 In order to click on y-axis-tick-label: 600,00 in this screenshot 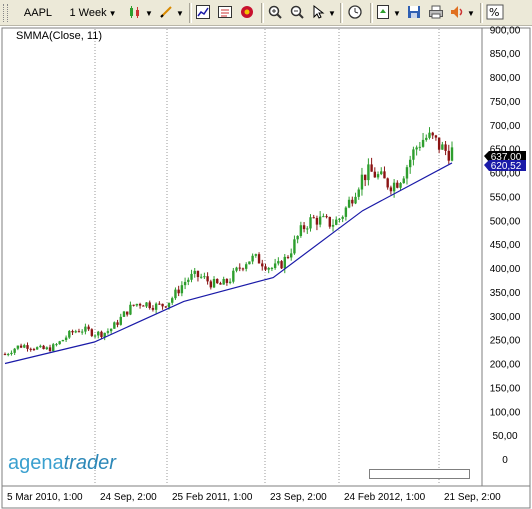, I will do `click(505, 174)`.